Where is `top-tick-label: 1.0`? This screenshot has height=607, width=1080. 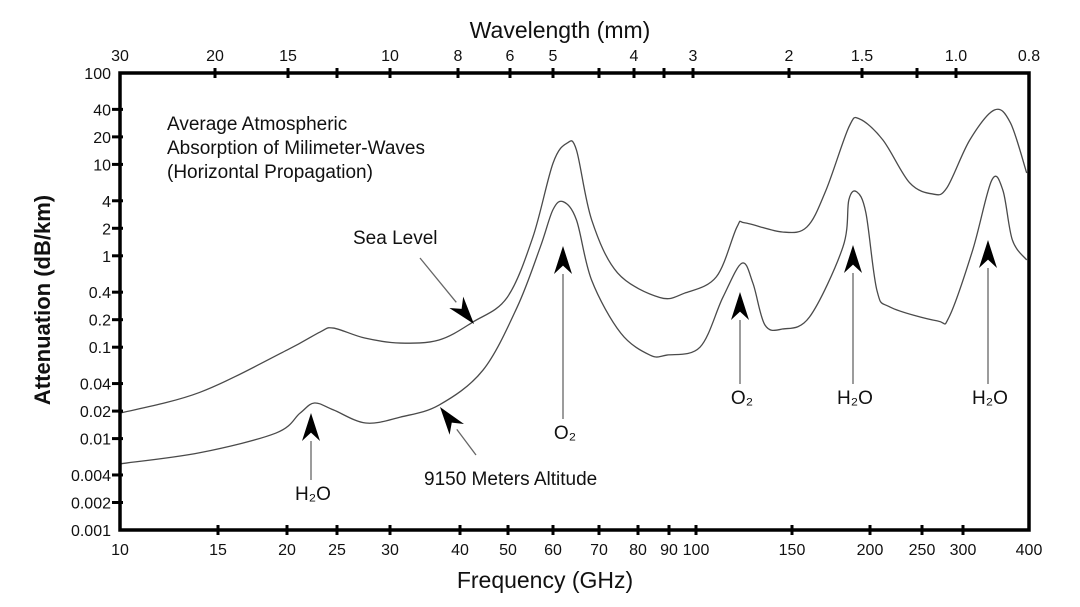
top-tick-label: 1.0 is located at coordinates (956, 56).